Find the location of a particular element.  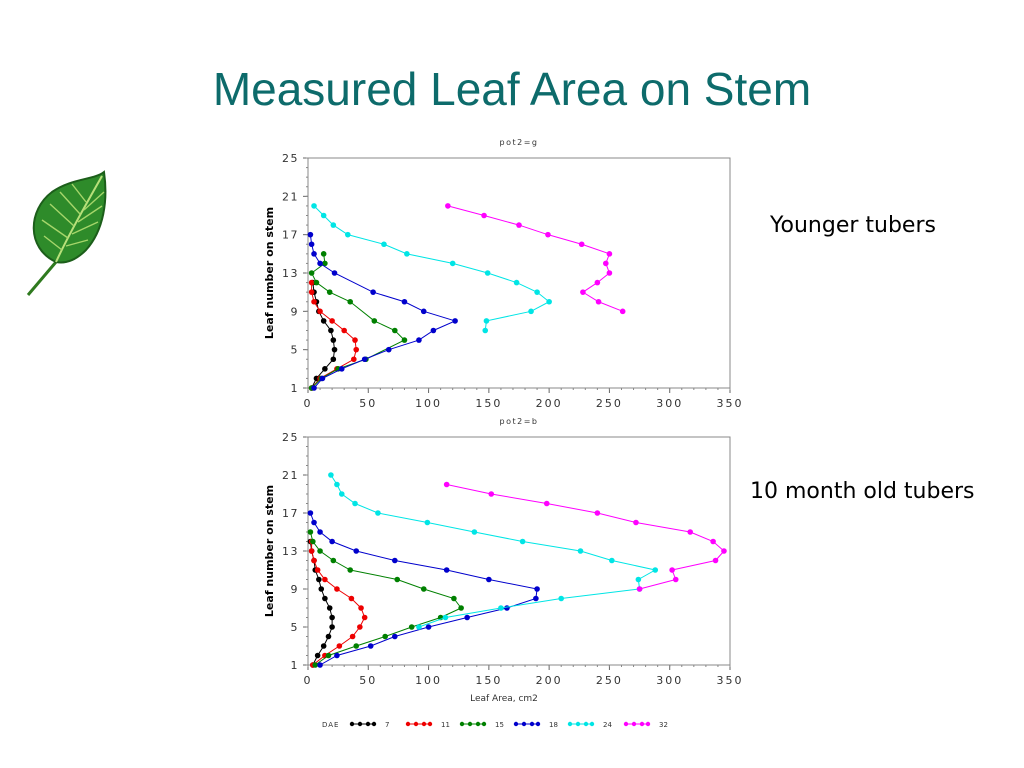

legend-entry-18: 18 is located at coordinates (535, 725).